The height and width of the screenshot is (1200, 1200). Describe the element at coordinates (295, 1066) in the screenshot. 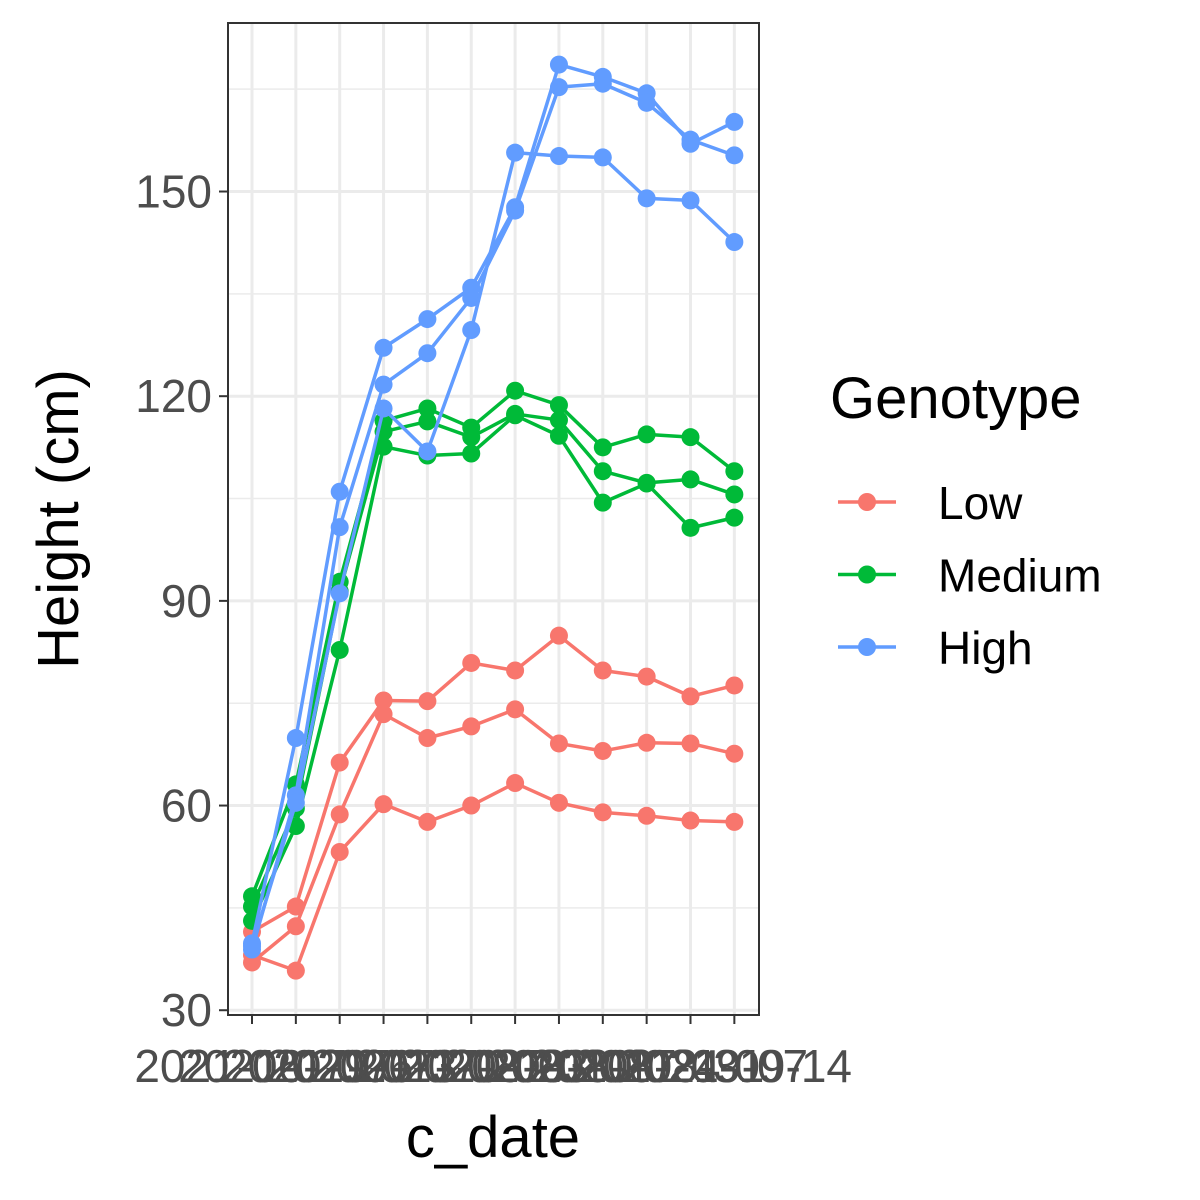

I see `x-tick-label: 2021-07-06` at that location.